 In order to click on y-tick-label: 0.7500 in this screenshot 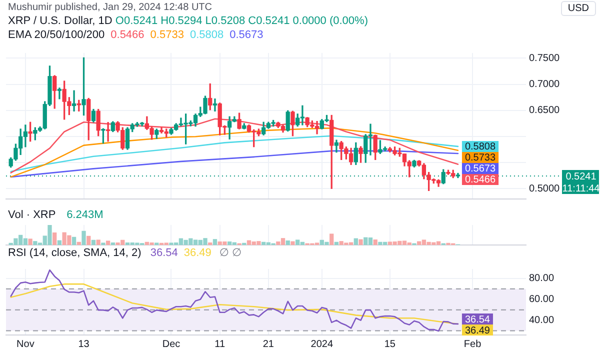, I will do `click(544, 58)`.